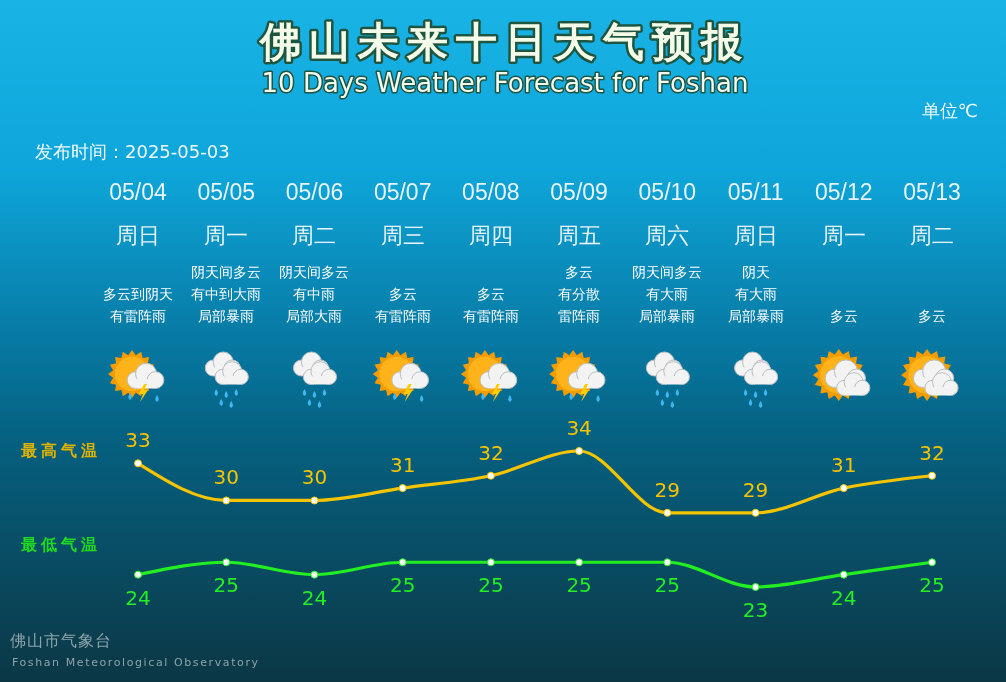  I want to click on text: 最高气温, so click(60, 450).